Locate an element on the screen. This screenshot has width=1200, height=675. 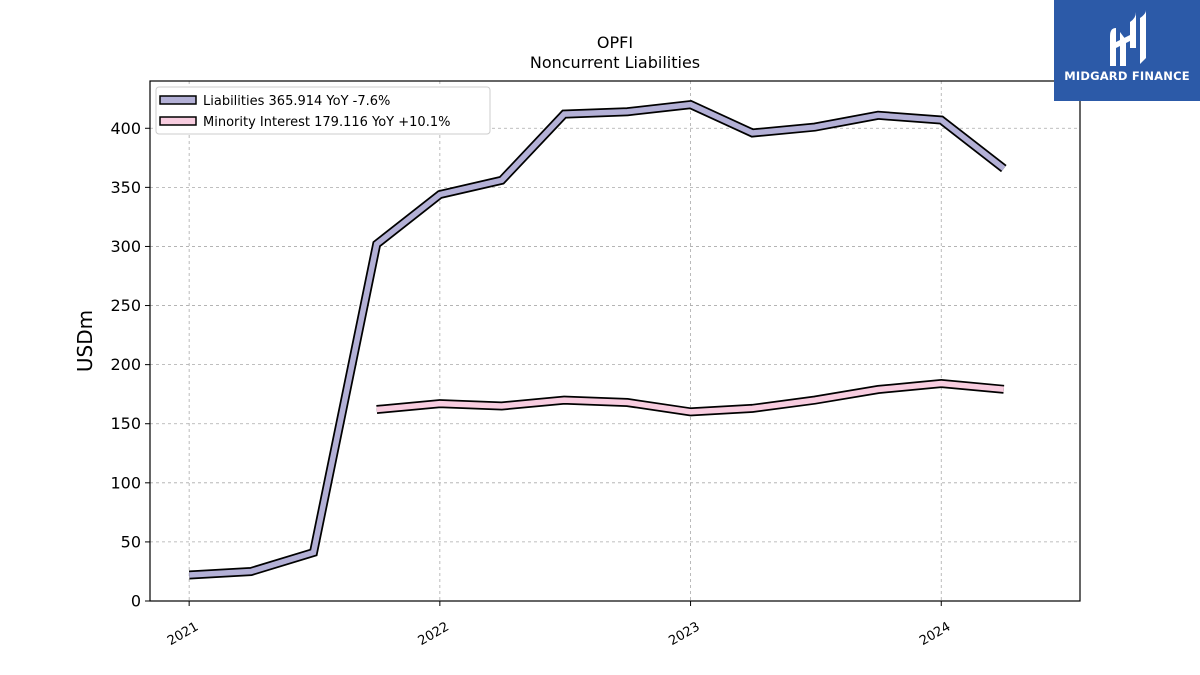
chart-subtitle: Noncurrent Liabilities is located at coordinates (615, 62).